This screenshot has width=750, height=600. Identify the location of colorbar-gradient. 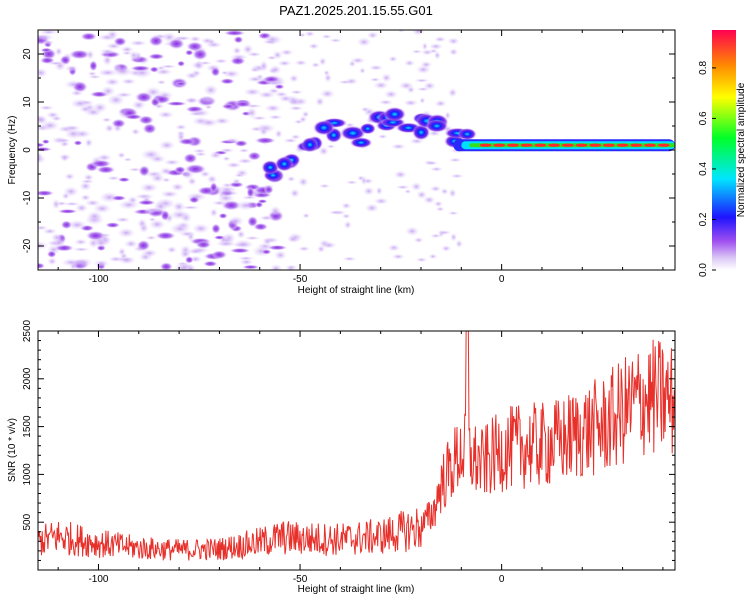
(724, 150).